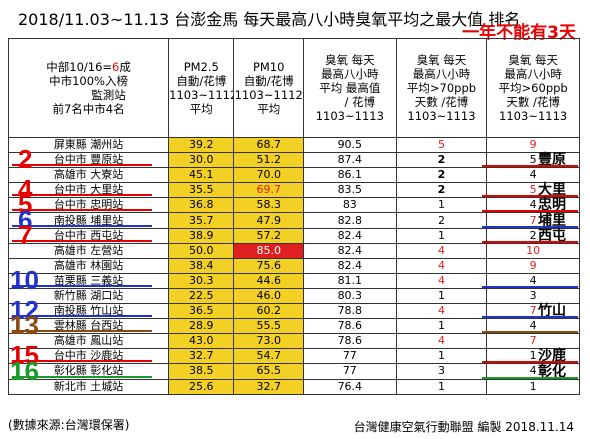 This screenshot has width=590, height=439. What do you see at coordinates (201, 326) in the screenshot?
I see `pm25-value: 28.9` at bounding box center [201, 326].